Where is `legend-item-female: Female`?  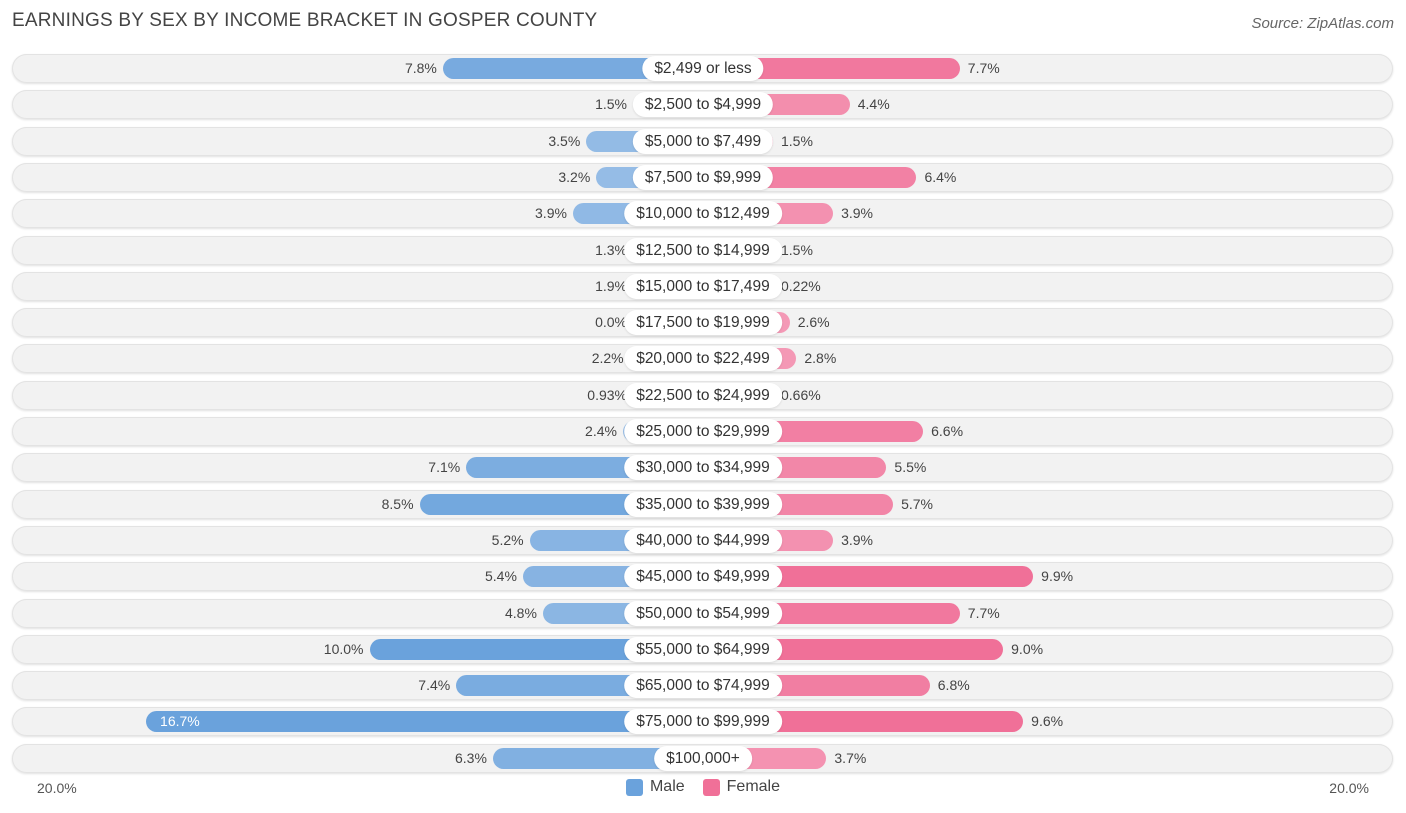 legend-item-female: Female is located at coordinates (741, 787).